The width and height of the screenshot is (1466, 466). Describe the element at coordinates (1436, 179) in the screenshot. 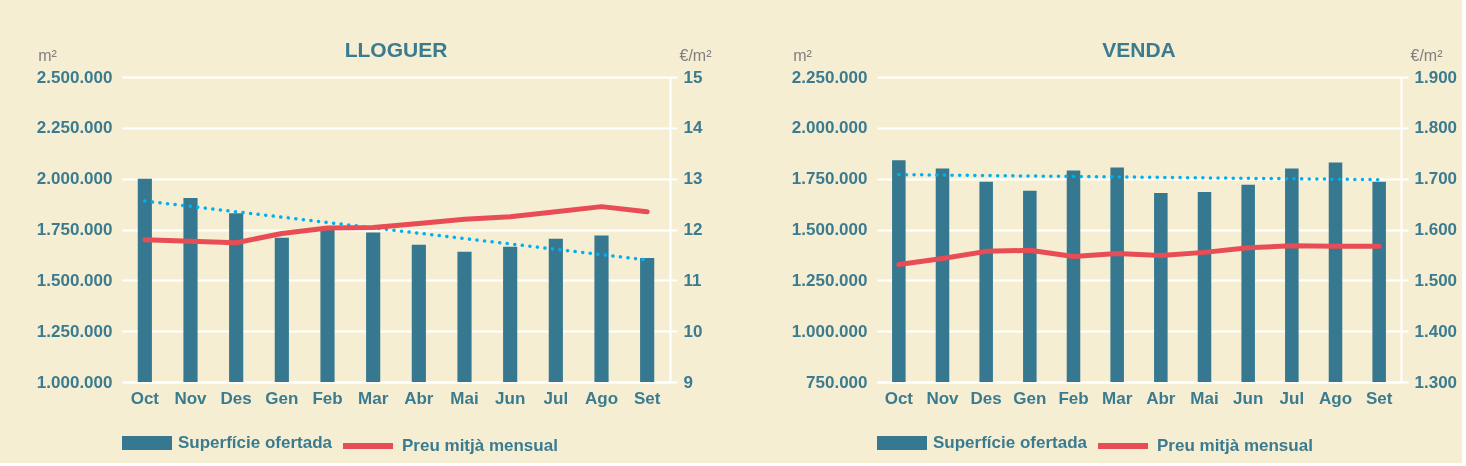

I see `y2-tick-label: 1.700` at that location.